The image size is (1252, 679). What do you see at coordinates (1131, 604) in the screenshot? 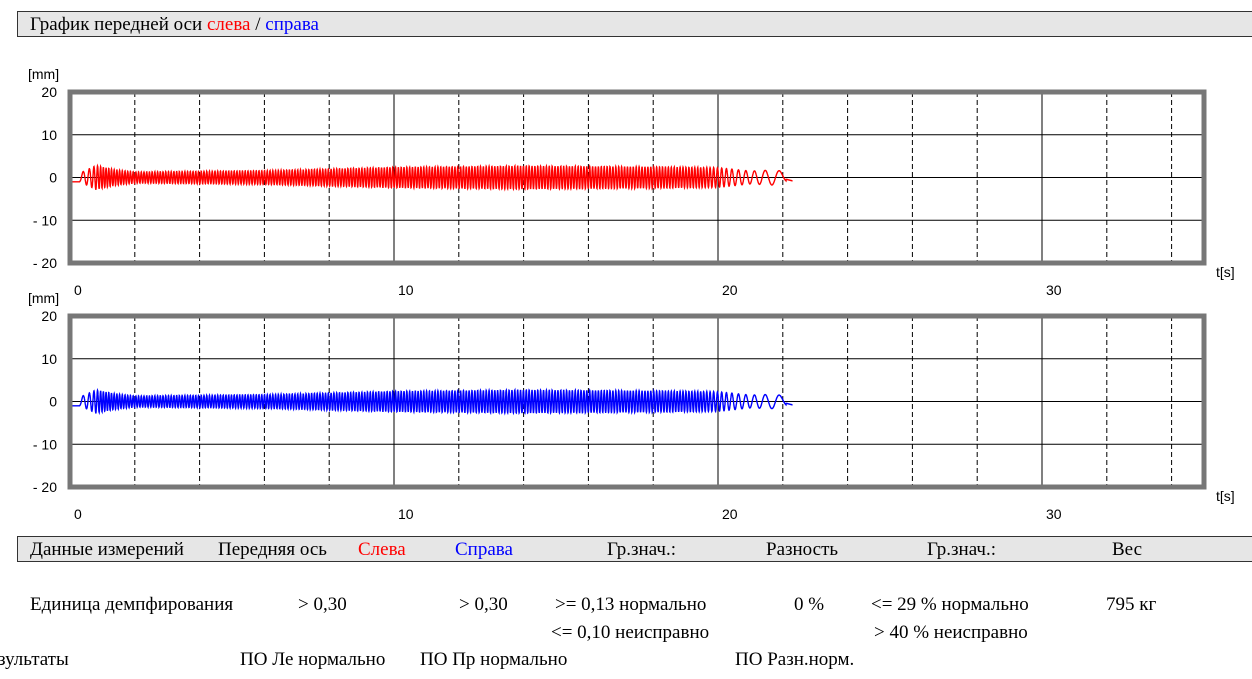
I see `row-weight: 795 кг` at bounding box center [1131, 604].